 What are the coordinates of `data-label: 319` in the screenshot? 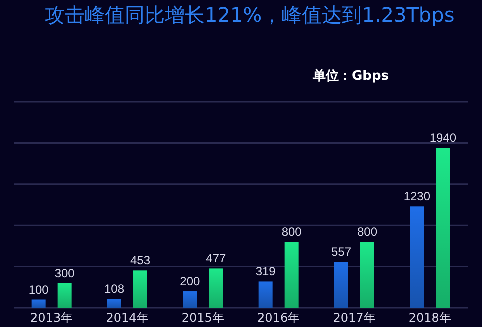 It's located at (266, 271).